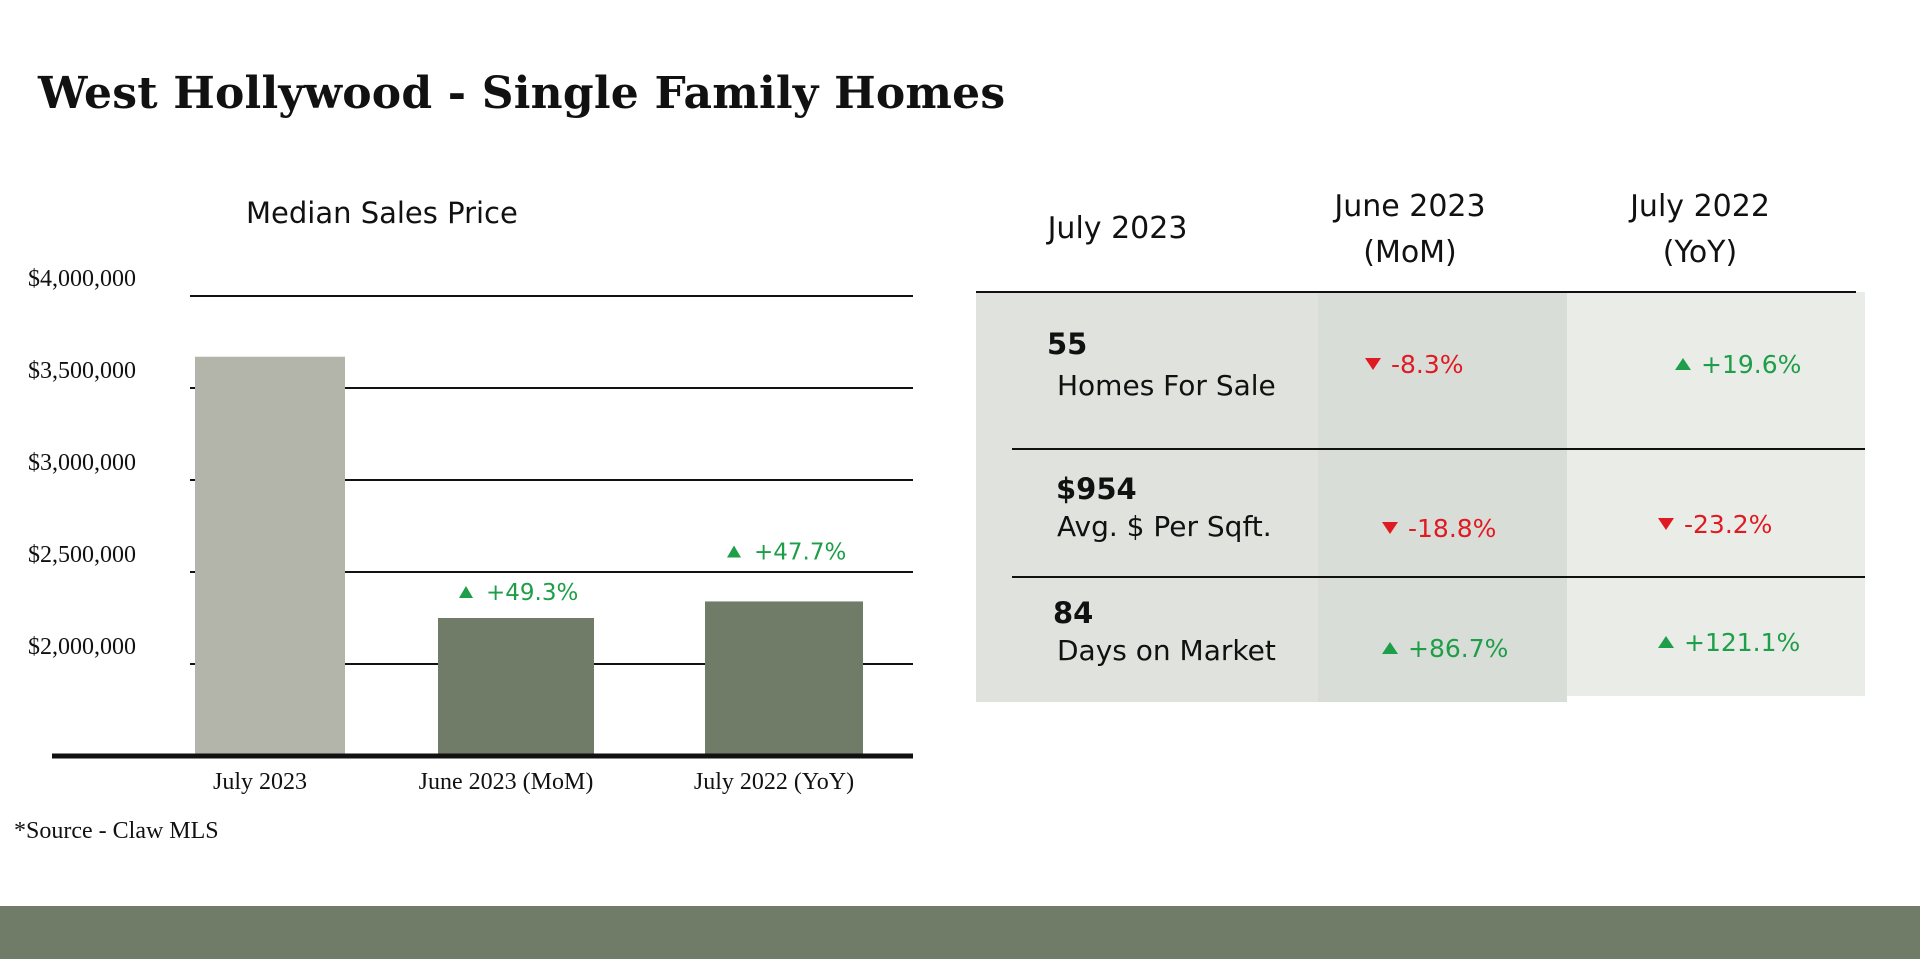  Describe the element at coordinates (1458, 648) in the screenshot. I see `change-value: +86.7%` at that location.